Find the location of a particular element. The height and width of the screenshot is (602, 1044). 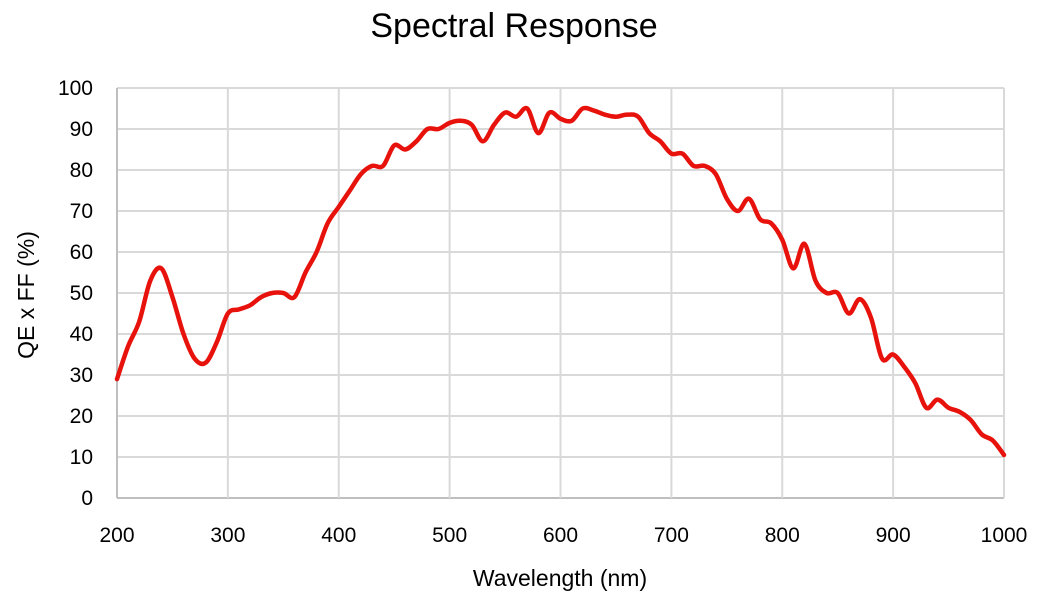

x-tick-label: 1000 is located at coordinates (1004, 535).